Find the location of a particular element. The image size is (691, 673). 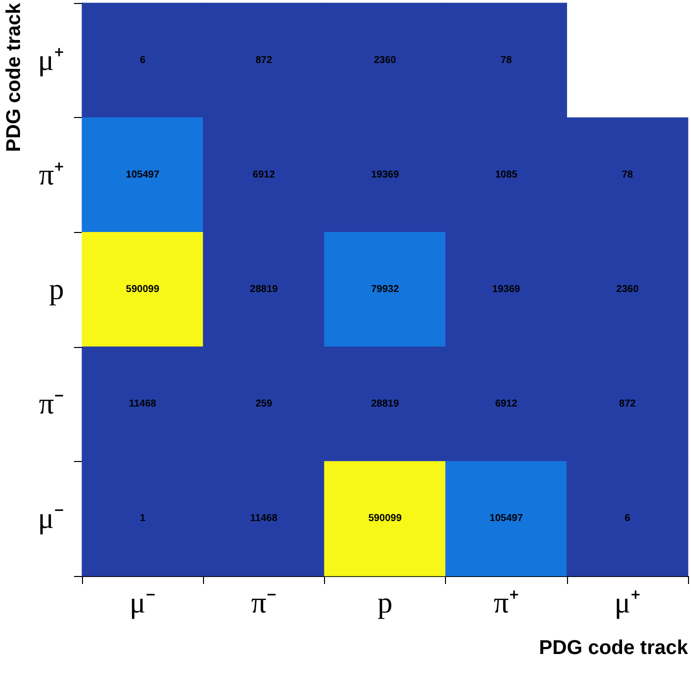

y-tick-label: π⁺ is located at coordinates (51, 175).